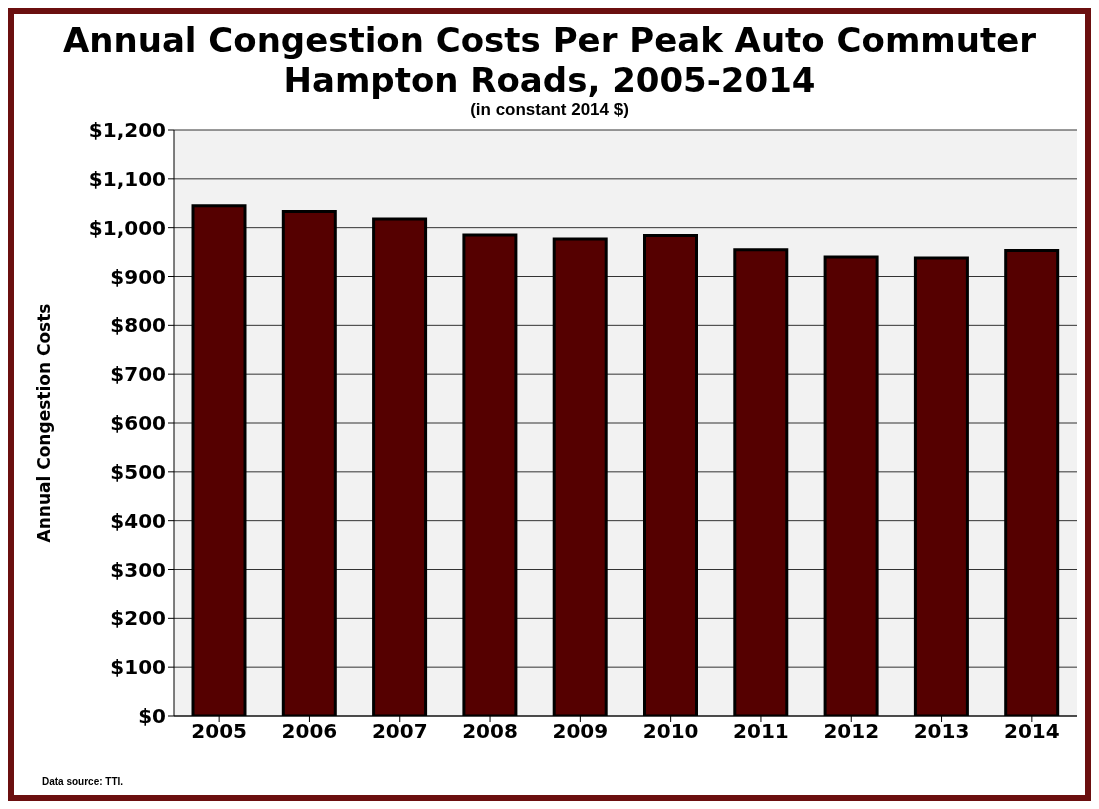 This screenshot has width=1099, height=809. What do you see at coordinates (138, 618) in the screenshot?
I see `y-tick-label: $200` at bounding box center [138, 618].